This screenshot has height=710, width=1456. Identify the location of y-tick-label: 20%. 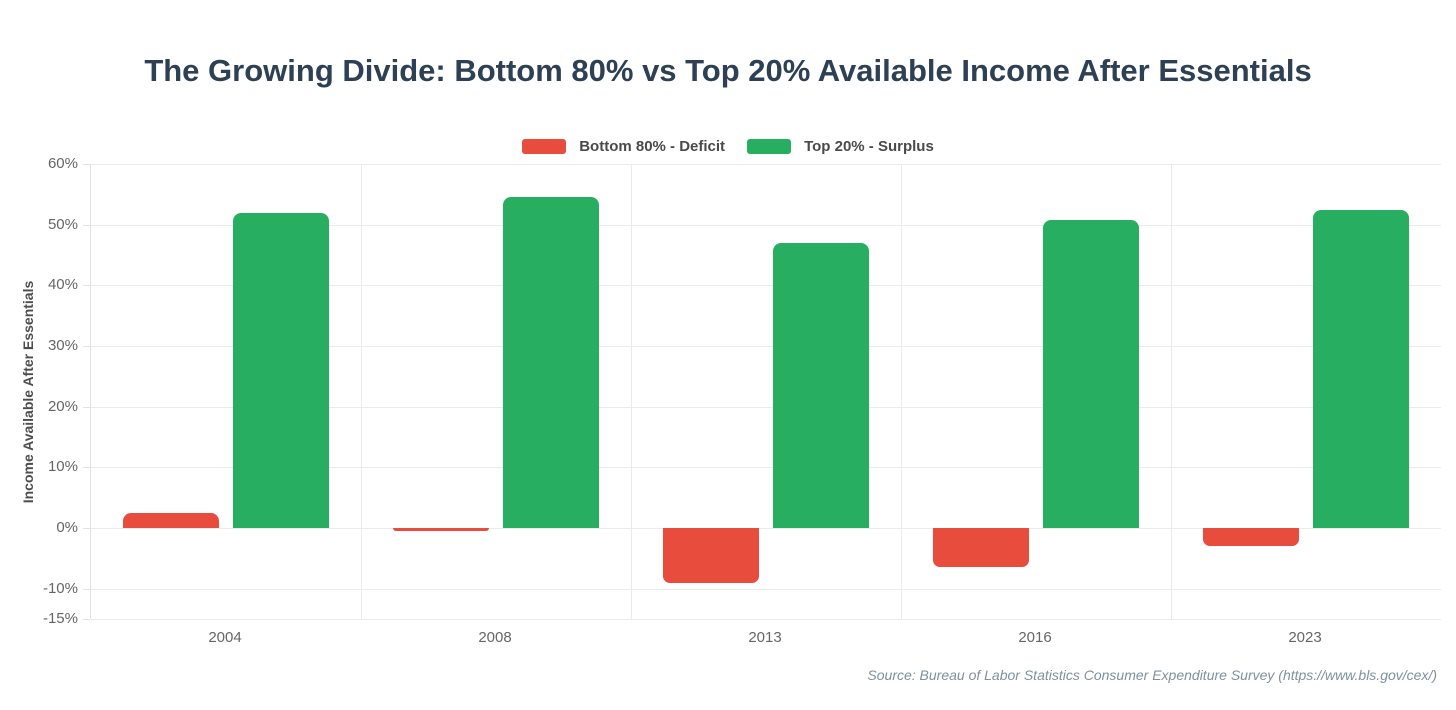
(62, 406).